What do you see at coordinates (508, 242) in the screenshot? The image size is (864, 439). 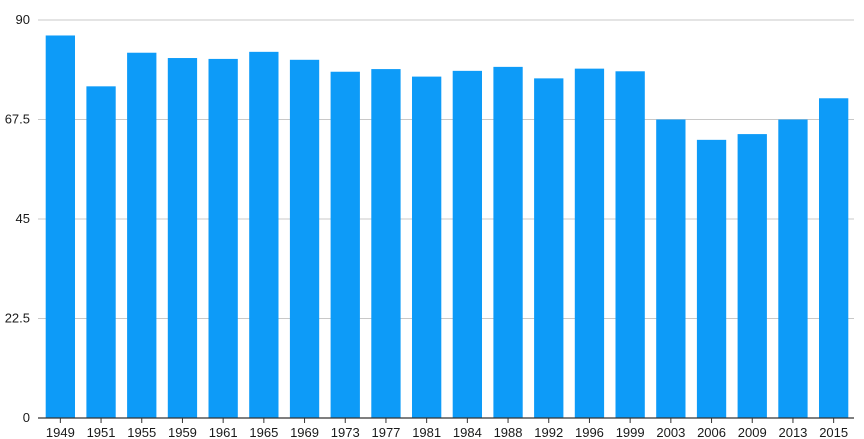 I see `bar-1988` at bounding box center [508, 242].